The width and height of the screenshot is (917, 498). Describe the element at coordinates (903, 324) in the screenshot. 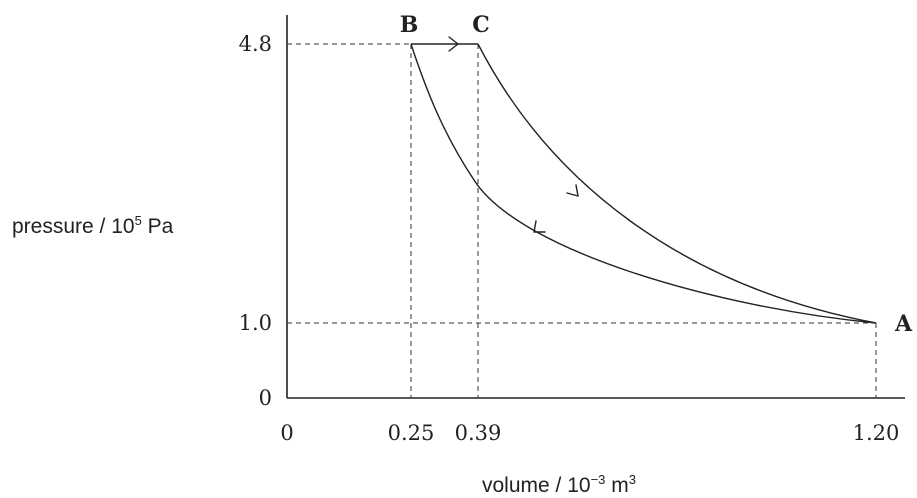

I see `point-label-a: A` at that location.